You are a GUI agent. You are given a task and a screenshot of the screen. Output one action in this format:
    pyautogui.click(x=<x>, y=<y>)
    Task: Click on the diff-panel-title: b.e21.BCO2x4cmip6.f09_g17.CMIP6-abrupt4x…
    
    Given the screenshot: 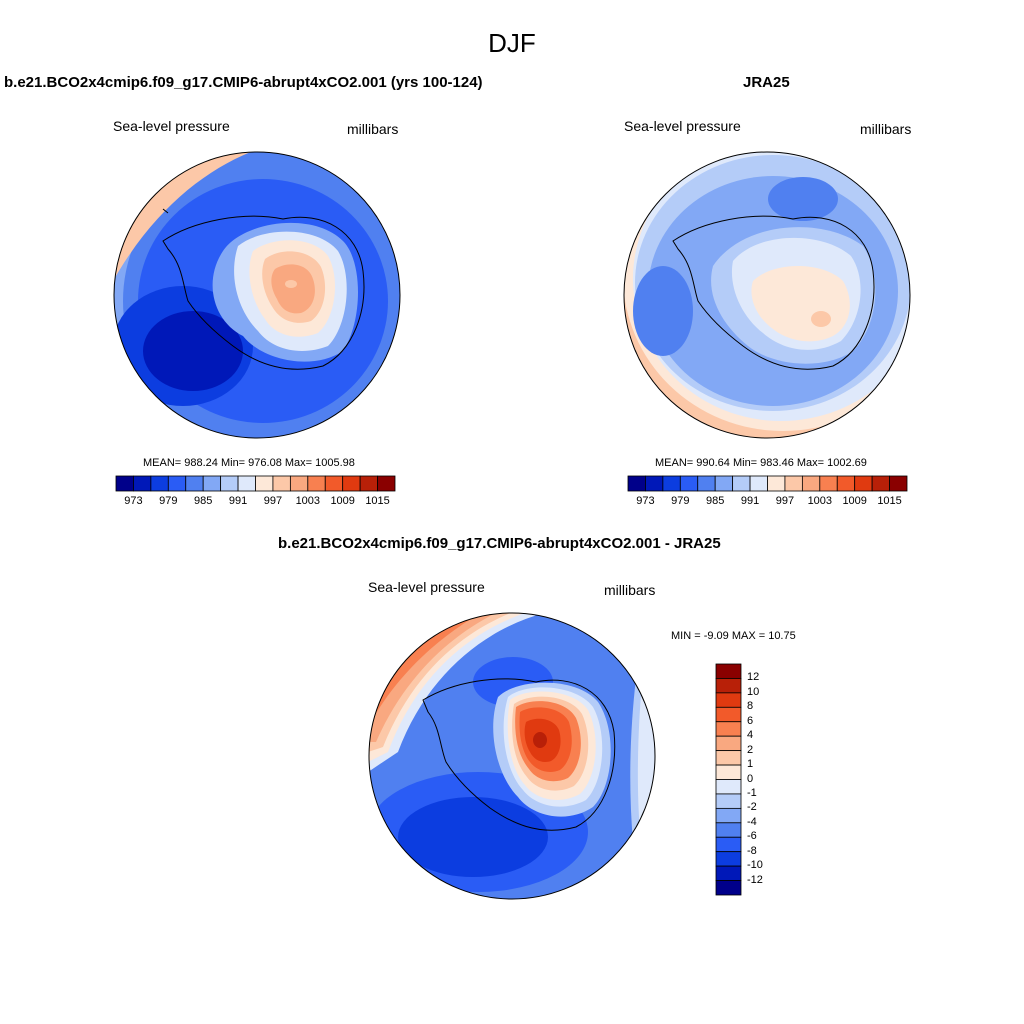 What is the action you would take?
    pyautogui.click(x=499, y=543)
    